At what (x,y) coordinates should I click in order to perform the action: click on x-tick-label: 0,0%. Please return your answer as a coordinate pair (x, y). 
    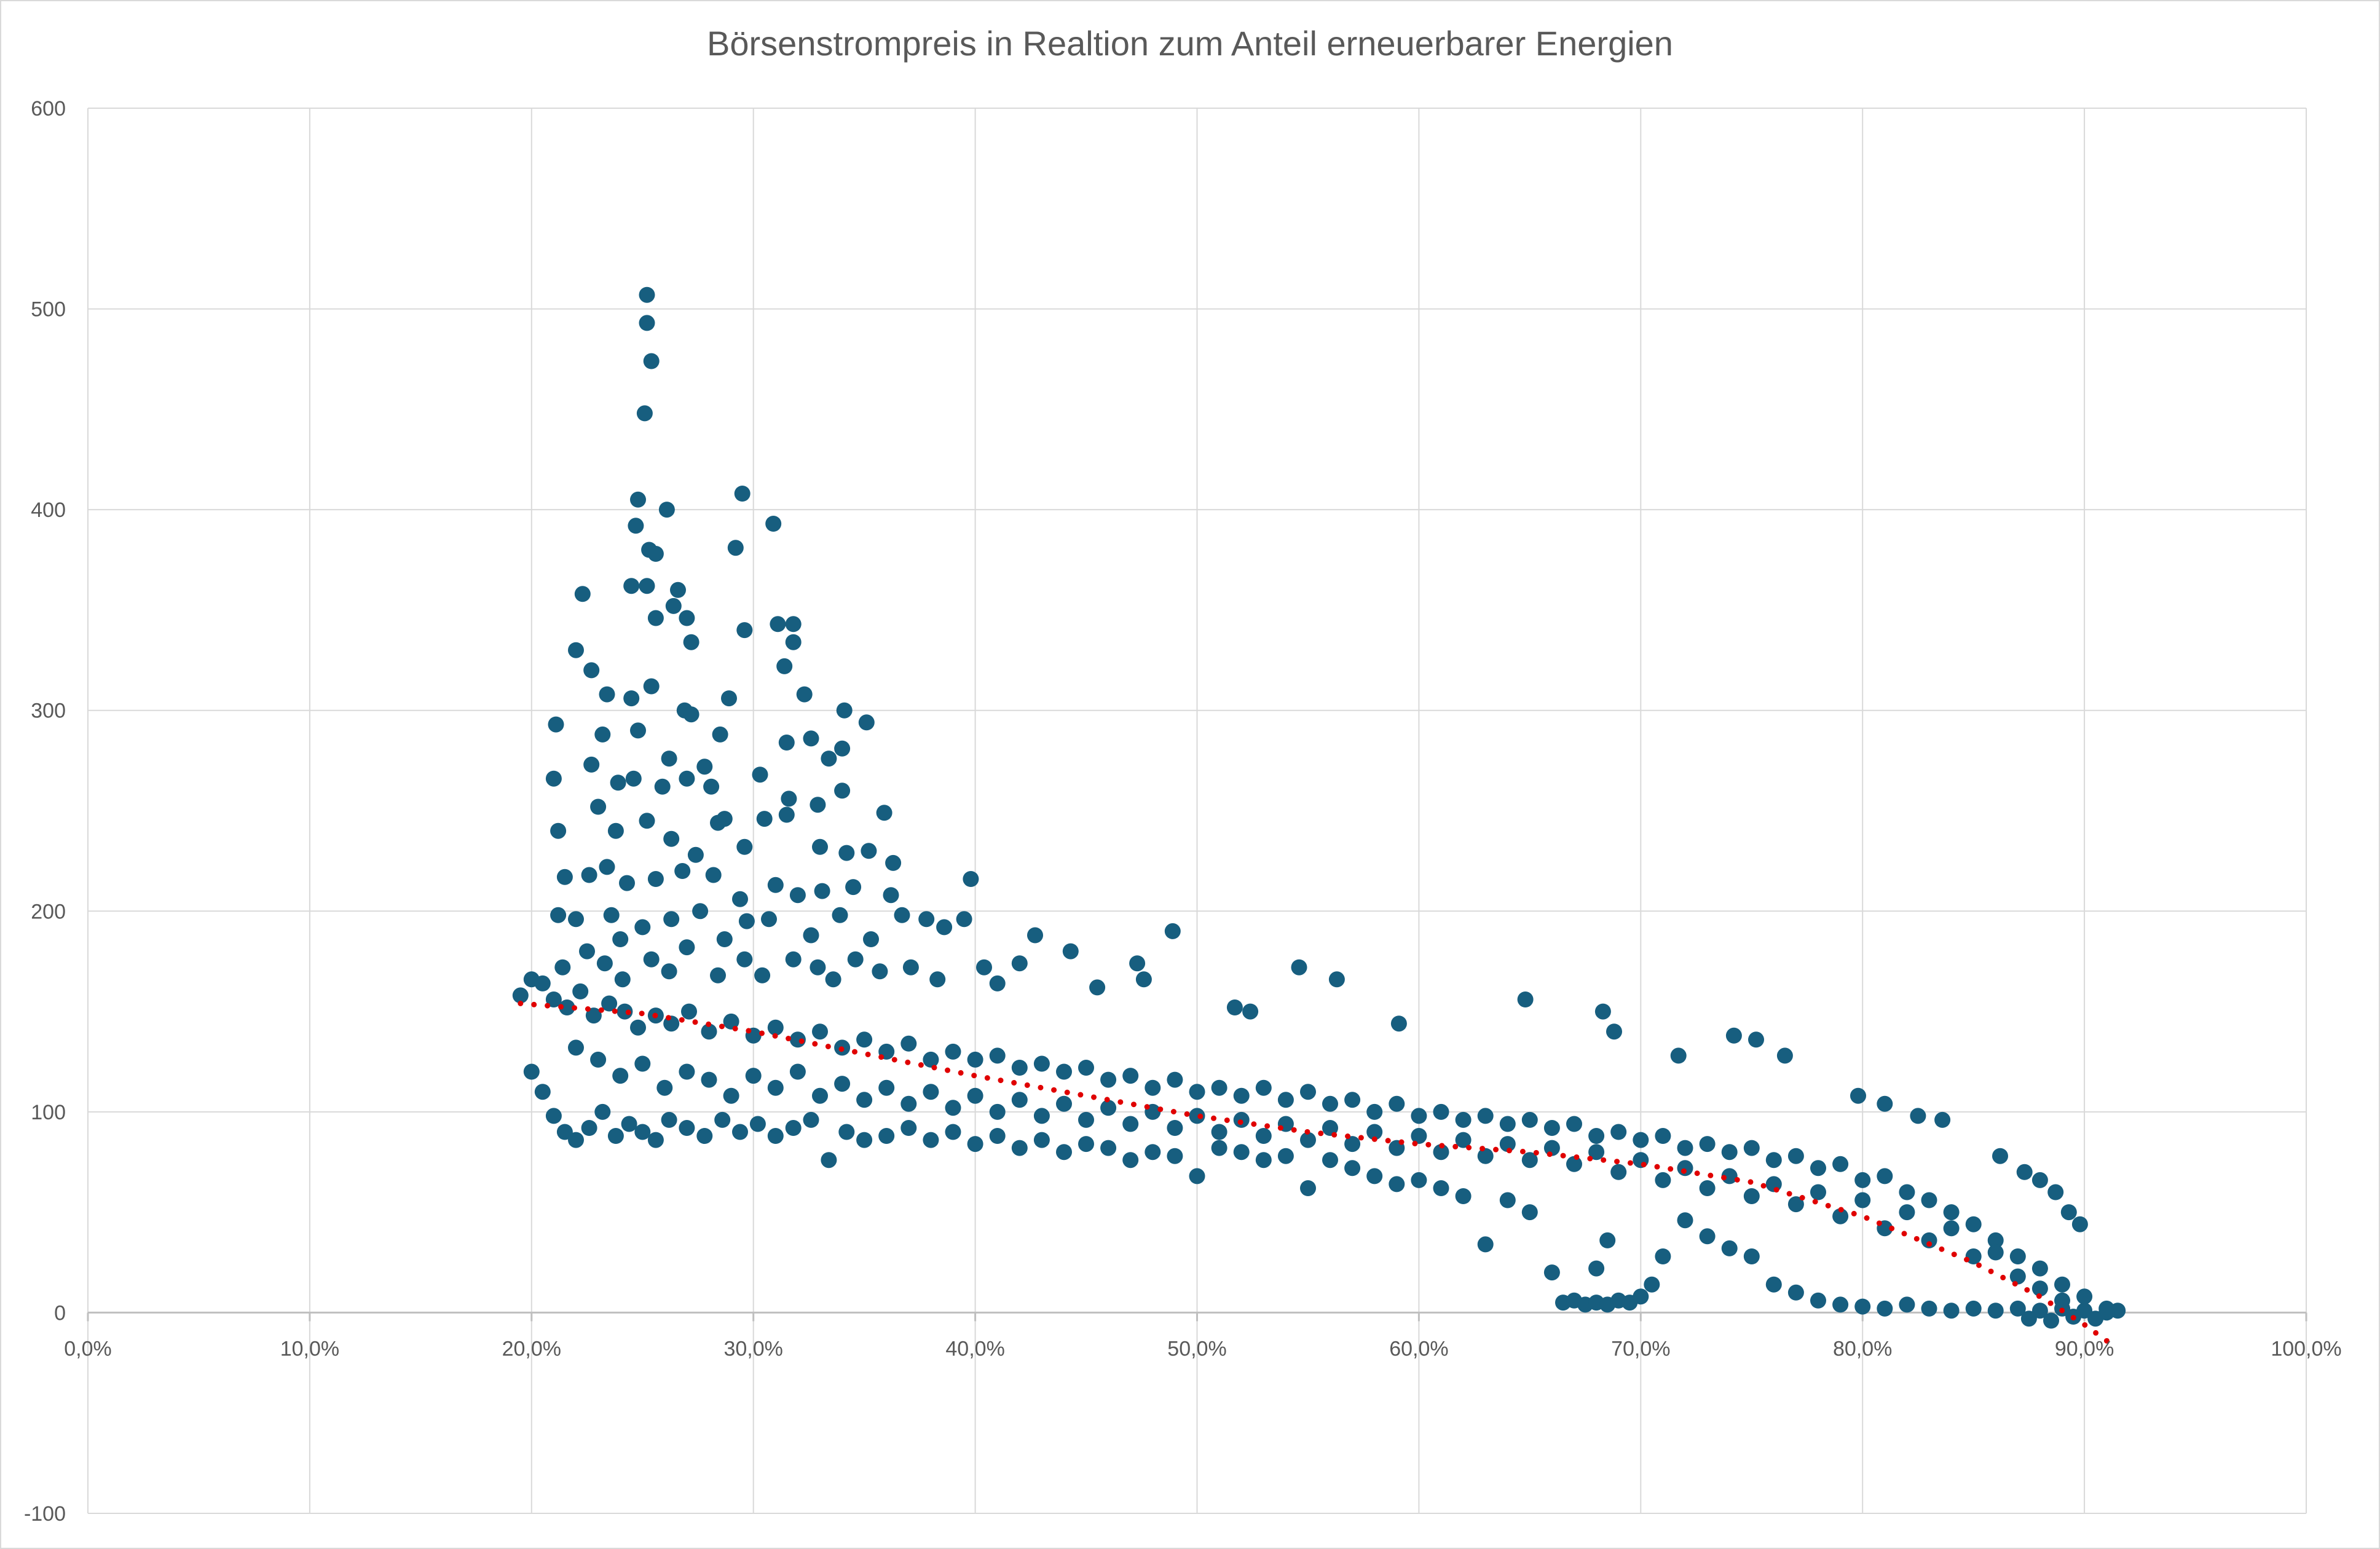
    Looking at the image, I should click on (88, 1348).